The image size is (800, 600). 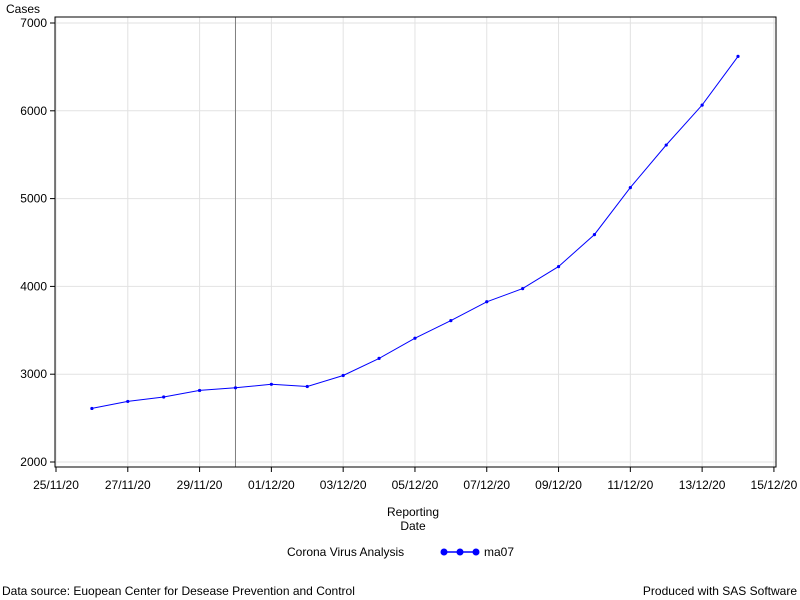 I want to click on y-tick-label: 7000, so click(x=33, y=23).